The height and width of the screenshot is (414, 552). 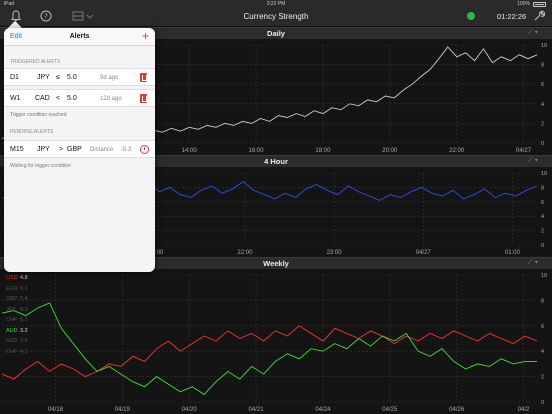 I want to click on x-tick-label: 04/21, so click(x=257, y=410).